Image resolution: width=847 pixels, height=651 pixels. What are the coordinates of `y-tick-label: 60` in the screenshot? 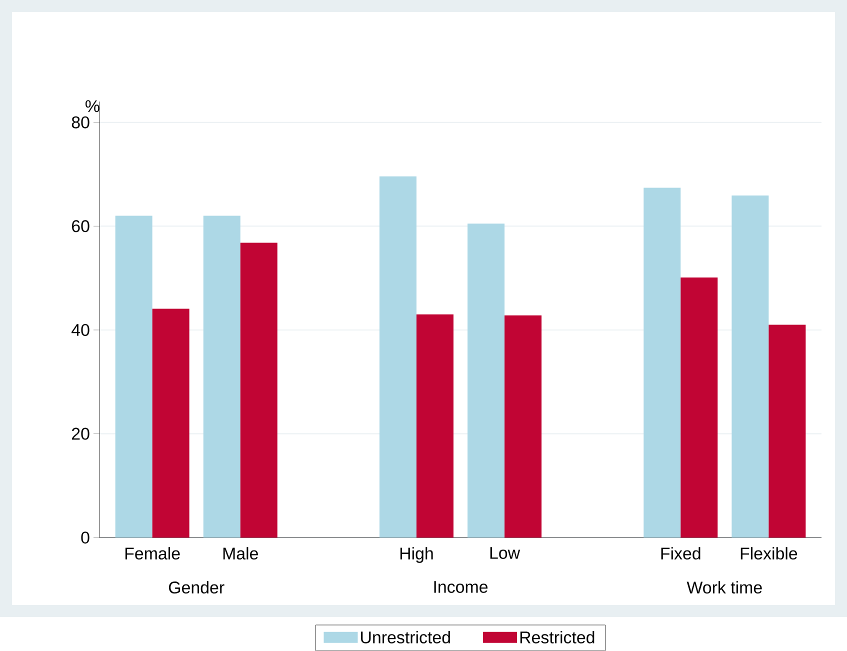 It's located at (81, 226).